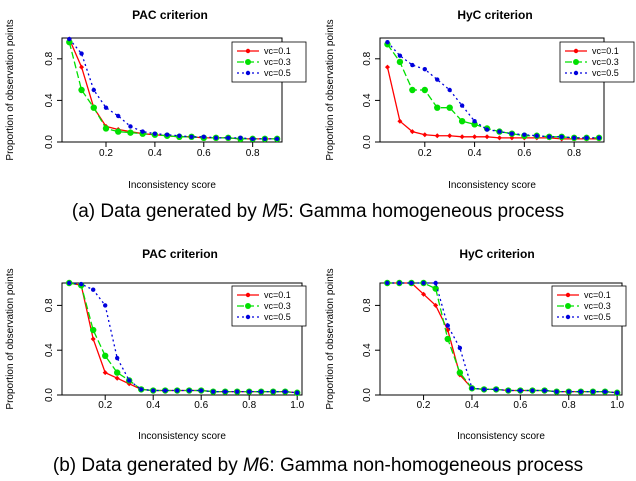 The width and height of the screenshot is (636, 481). I want to click on x-axis-label: Inconsistency score, so click(492, 185).